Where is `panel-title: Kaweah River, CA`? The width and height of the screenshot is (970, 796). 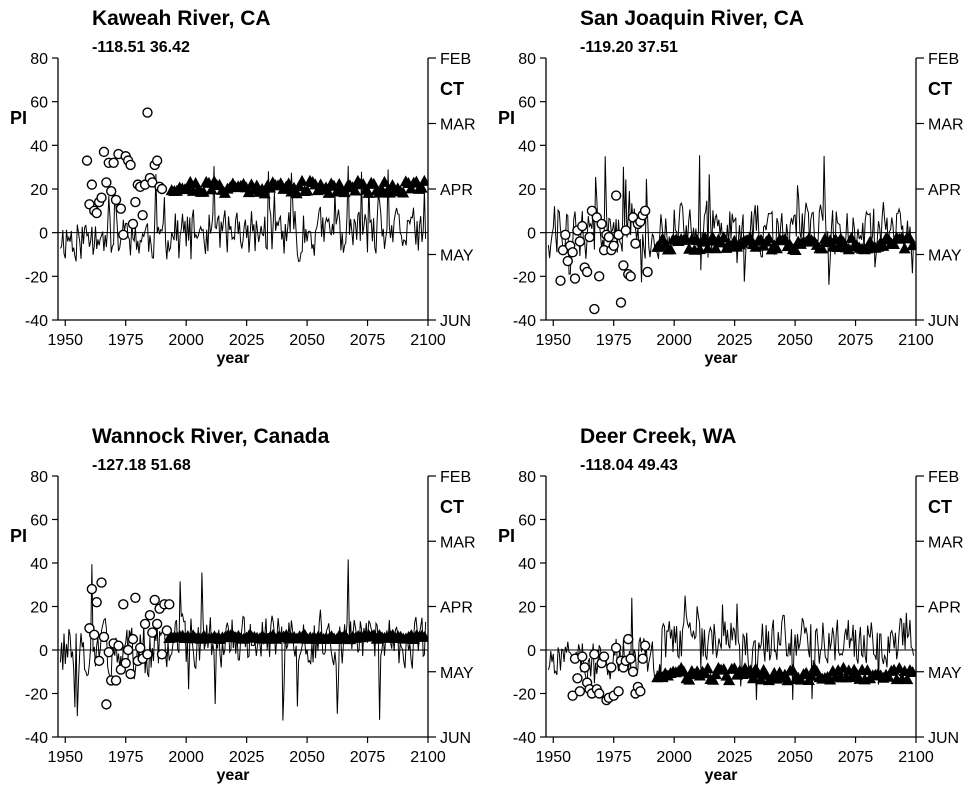 panel-title: Kaweah River, CA is located at coordinates (181, 18).